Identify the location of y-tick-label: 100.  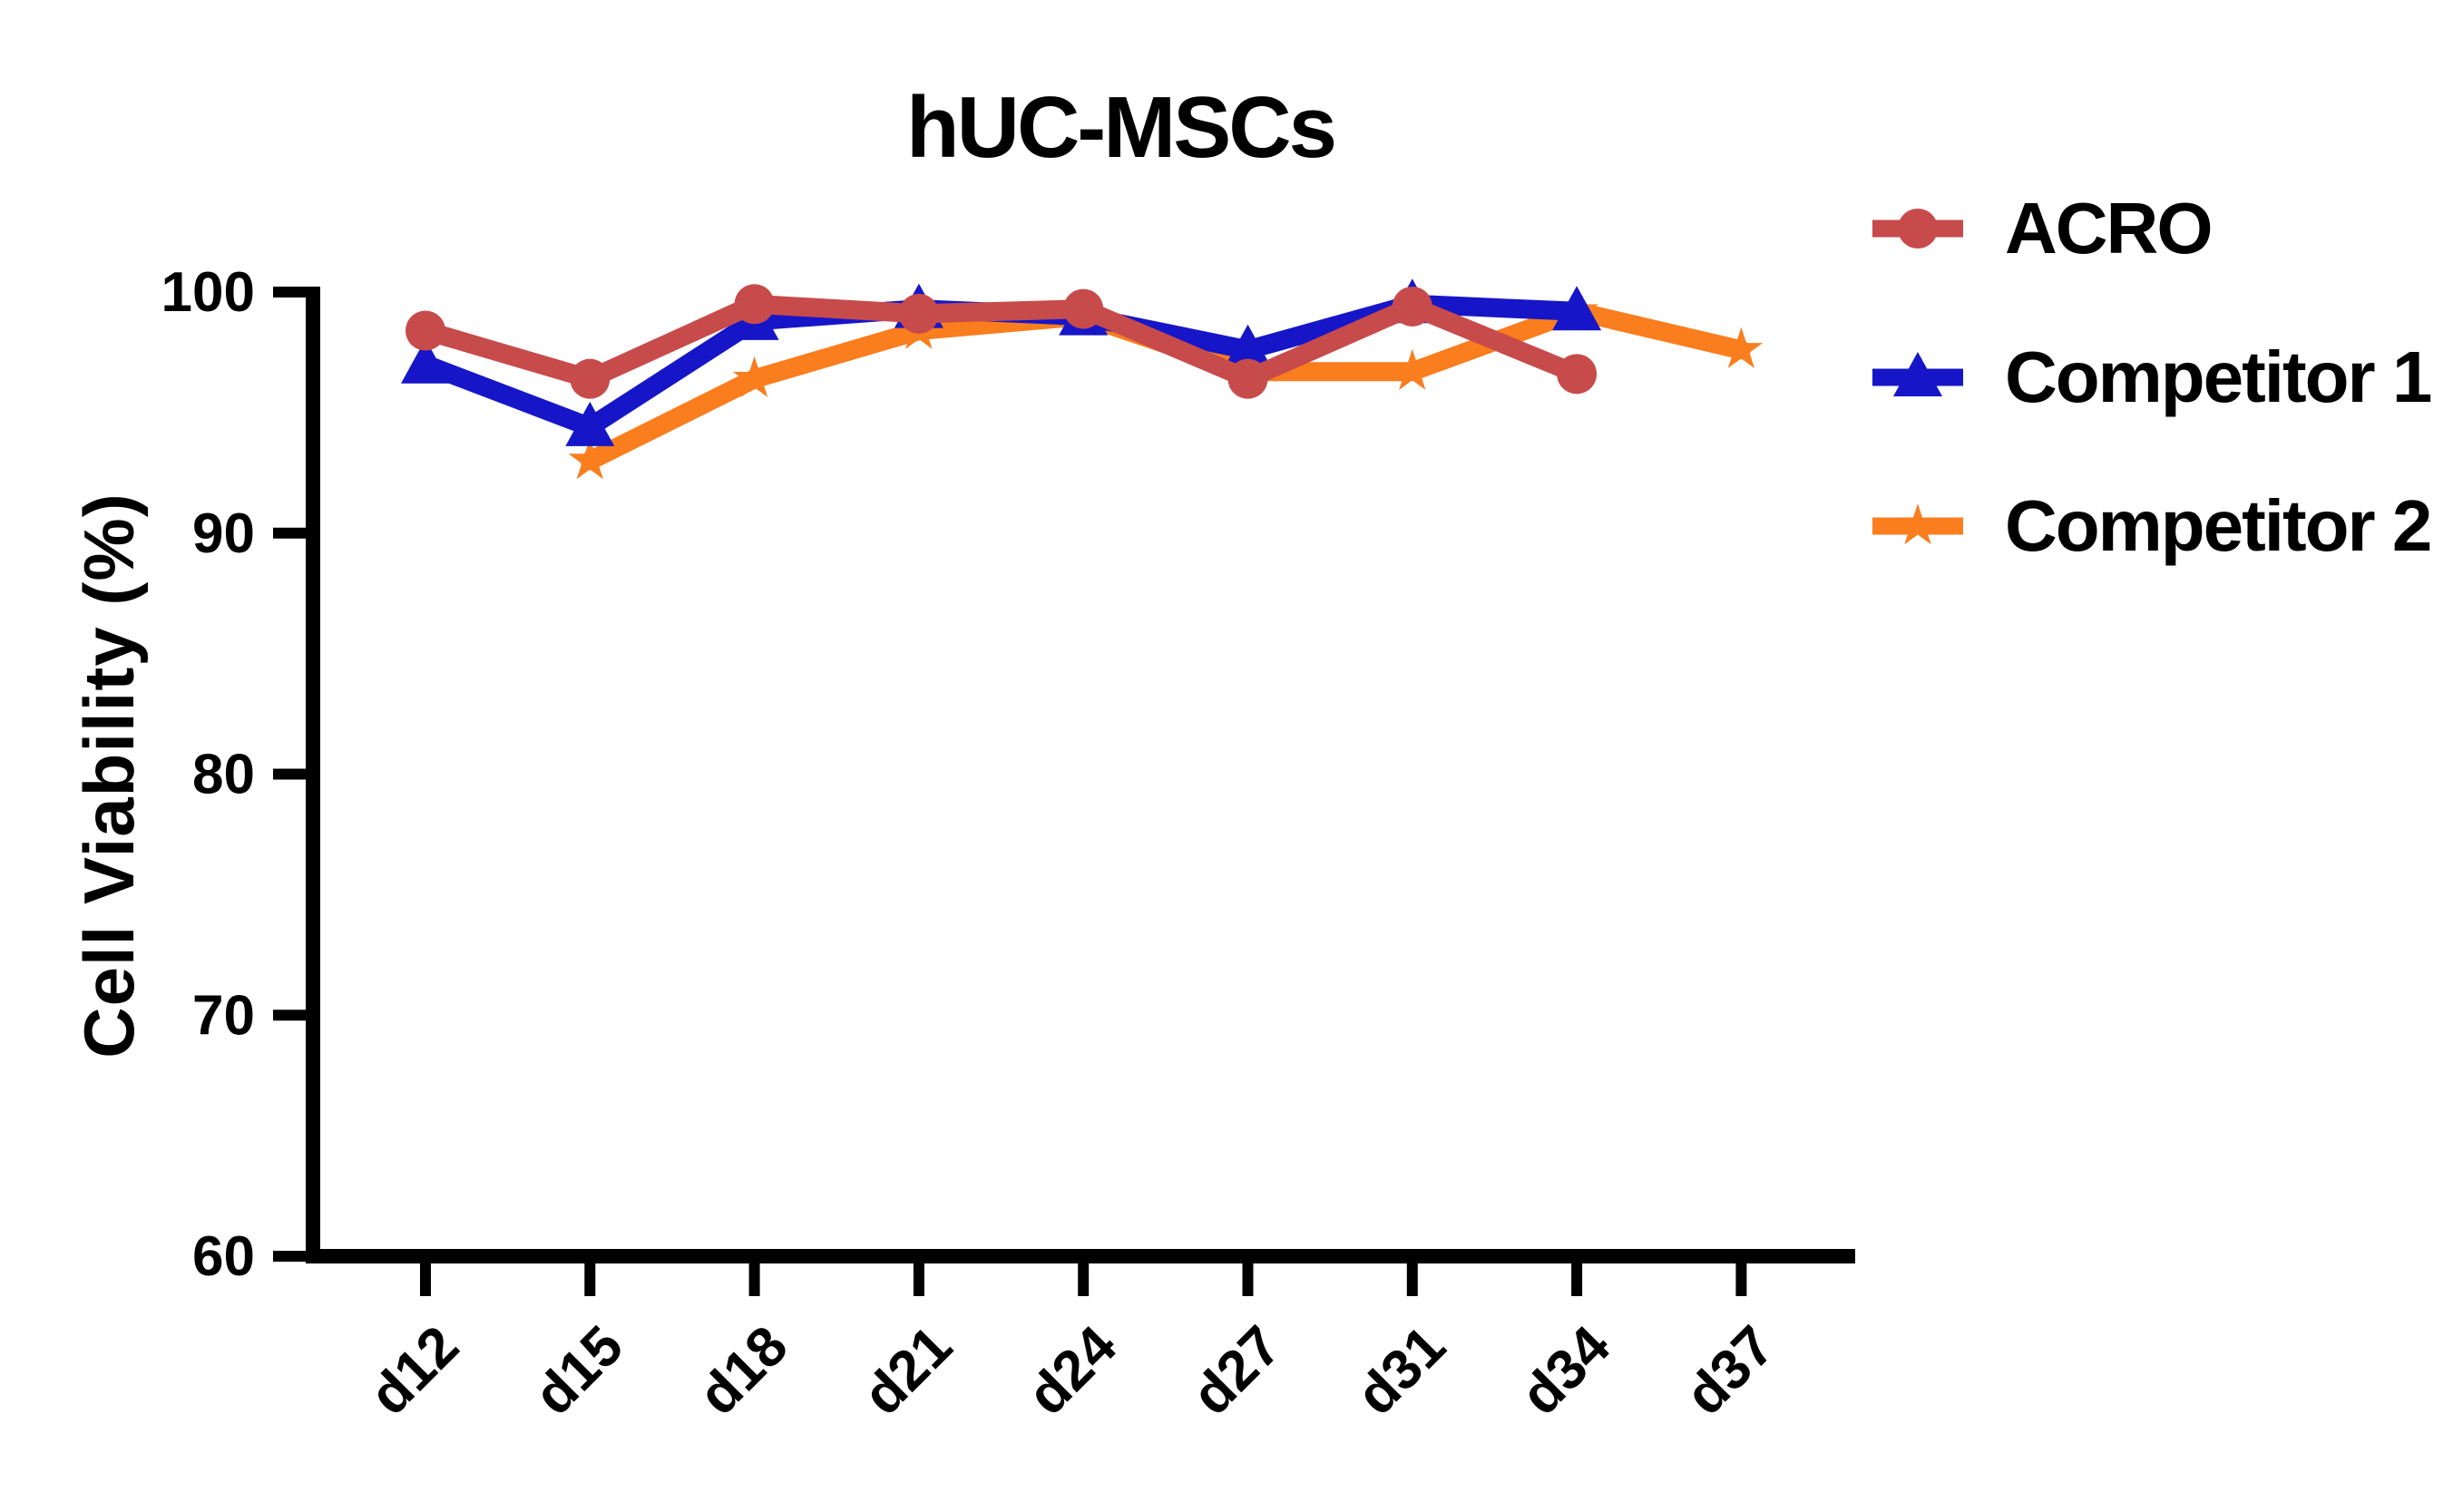
(208, 292).